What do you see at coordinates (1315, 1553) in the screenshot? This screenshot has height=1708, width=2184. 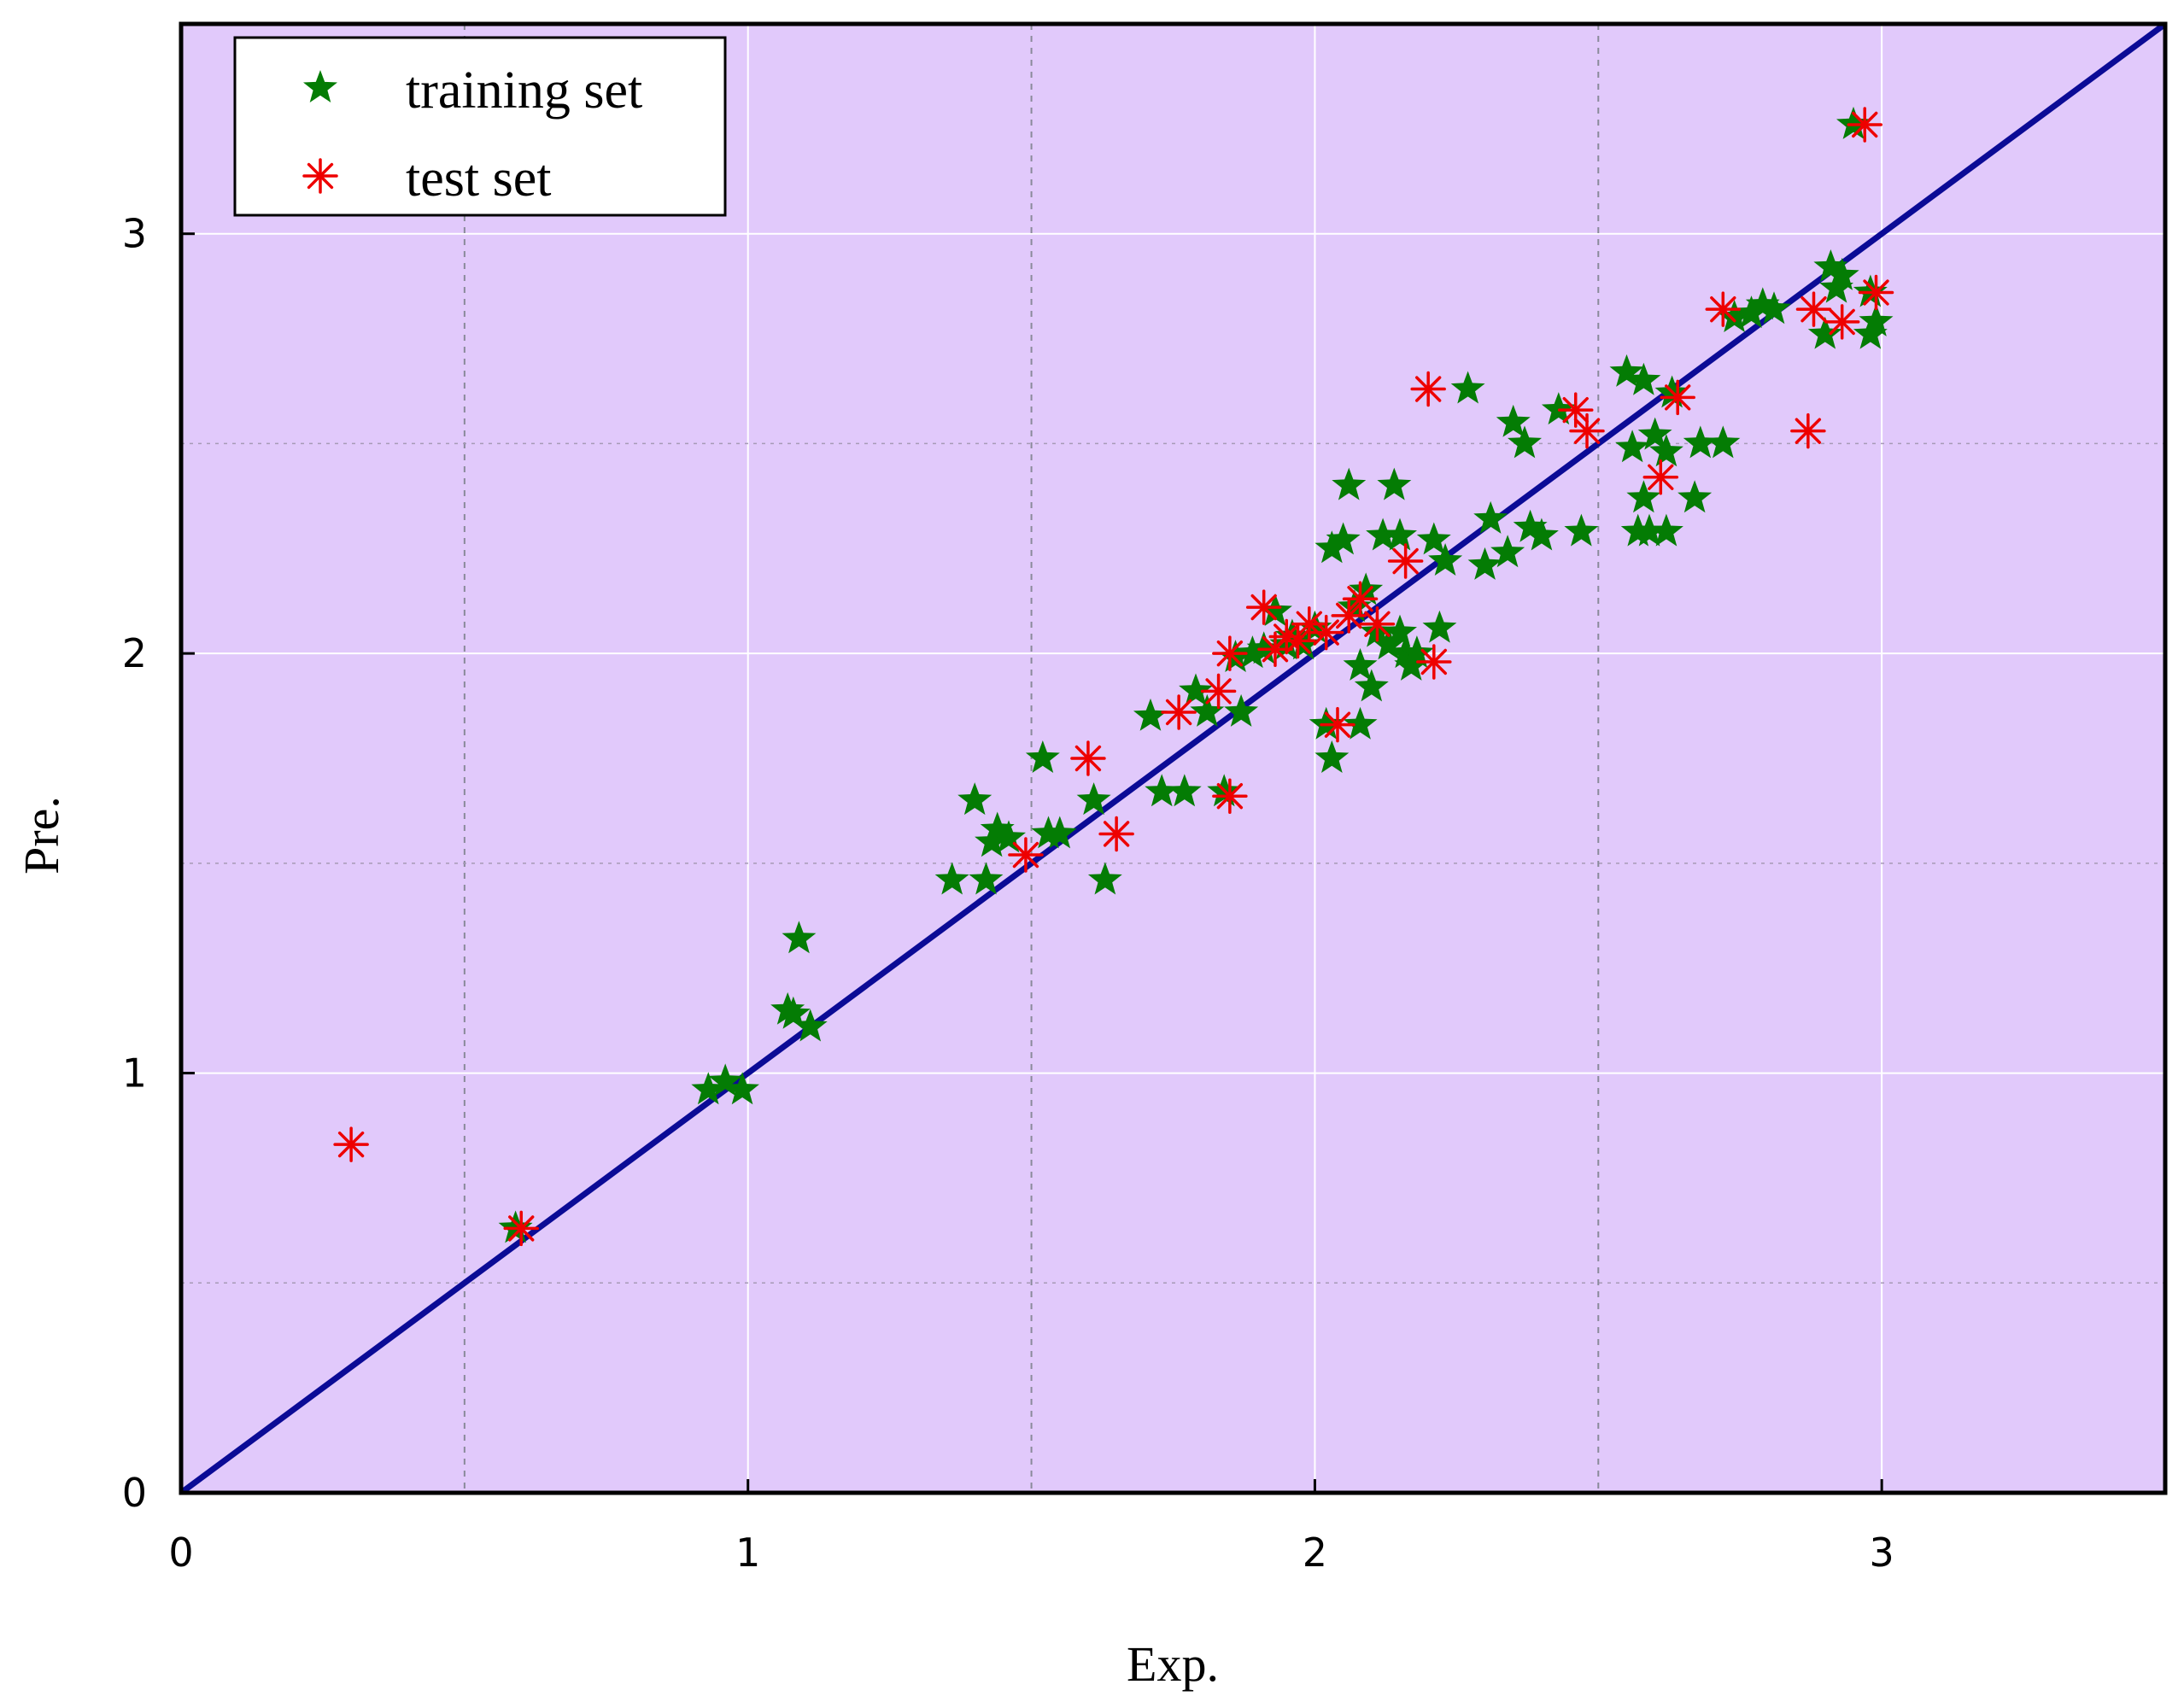 I see `x-tick-label: 2` at bounding box center [1315, 1553].